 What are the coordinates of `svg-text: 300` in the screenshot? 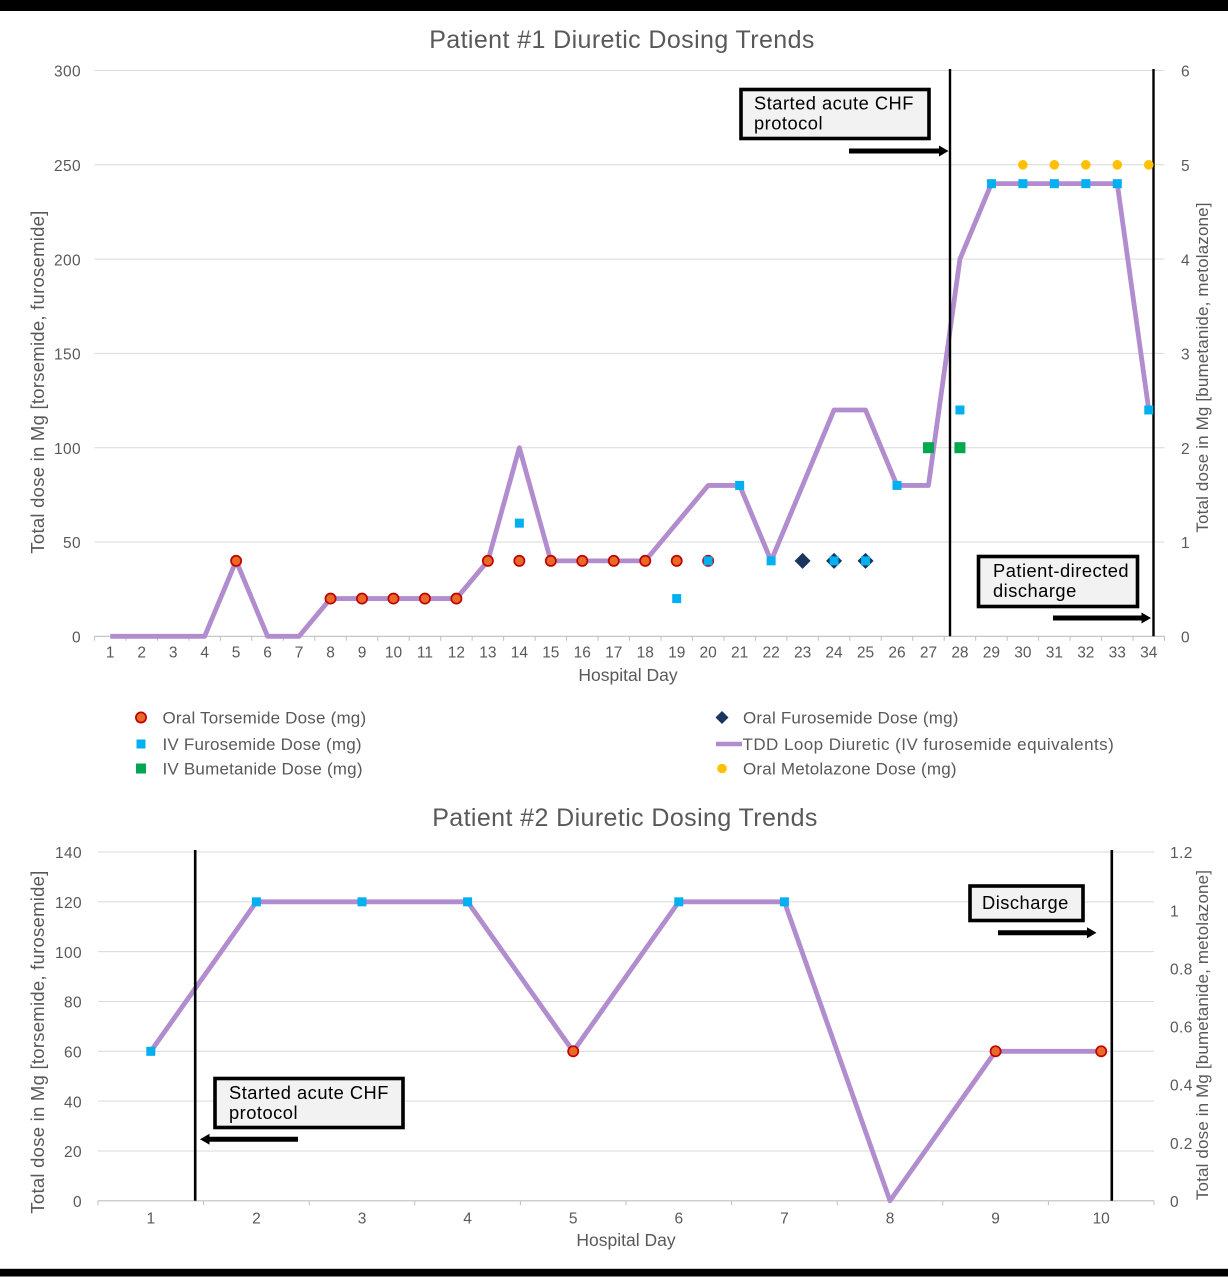 It's located at (67, 72).